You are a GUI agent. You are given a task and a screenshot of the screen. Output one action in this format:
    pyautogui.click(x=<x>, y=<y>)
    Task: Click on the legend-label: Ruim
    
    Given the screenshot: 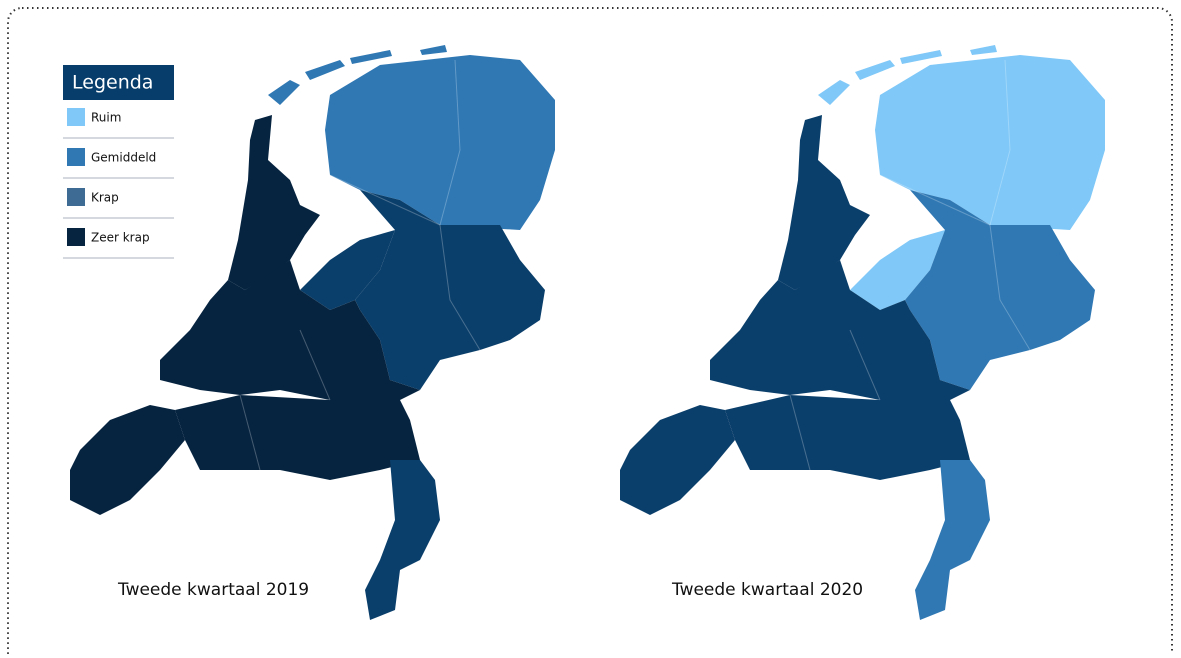 What is the action you would take?
    pyautogui.click(x=106, y=118)
    